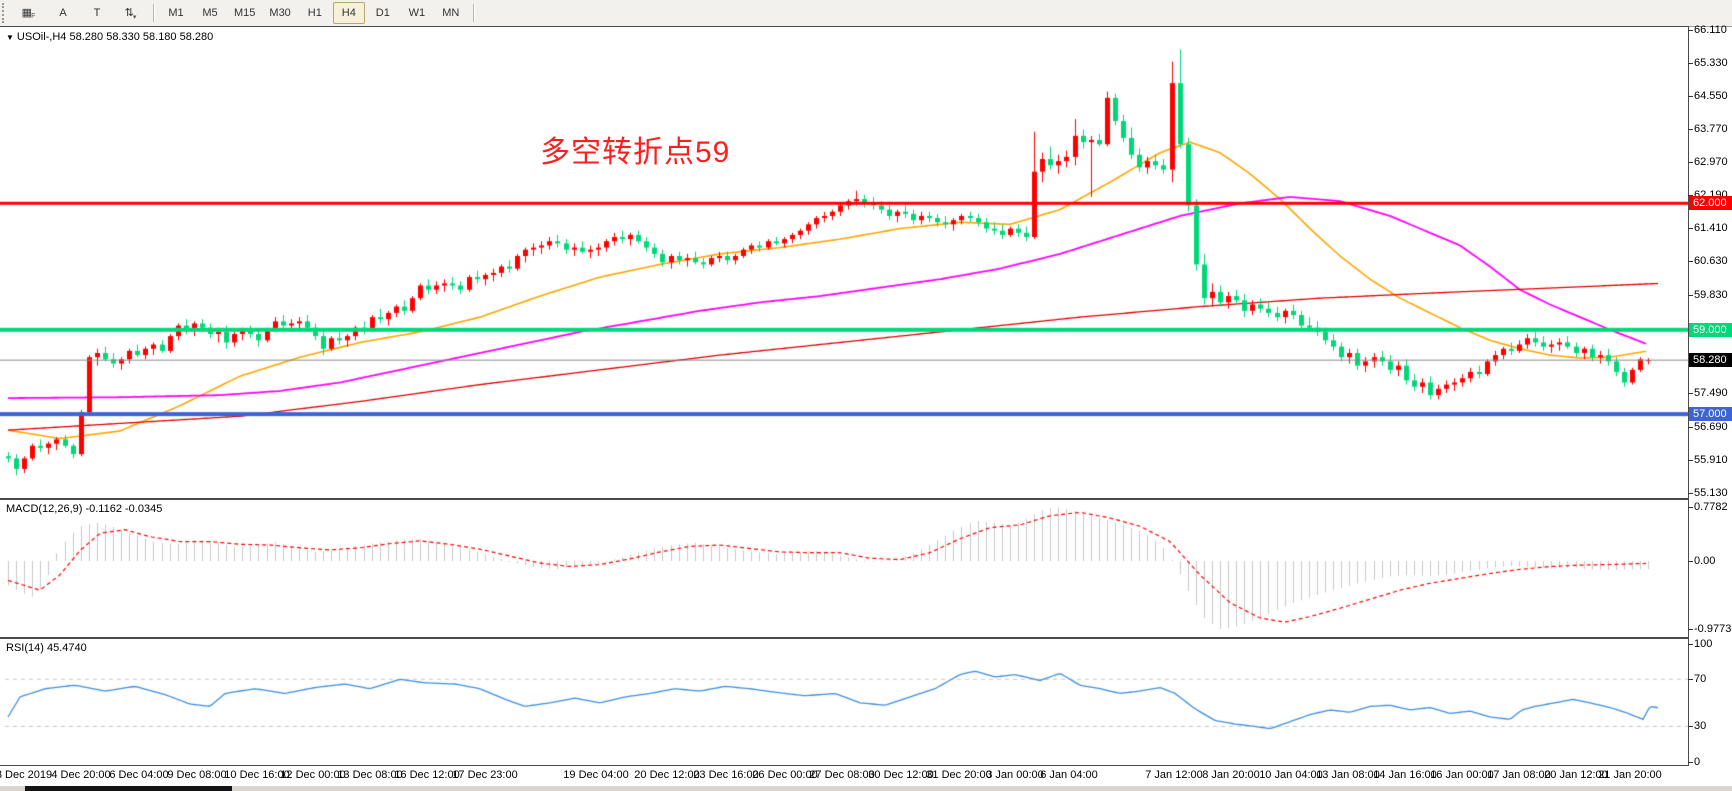 The image size is (1732, 791). What do you see at coordinates (1576, 775) in the screenshot?
I see `time-label: 20 Jan 12:00` at bounding box center [1576, 775].